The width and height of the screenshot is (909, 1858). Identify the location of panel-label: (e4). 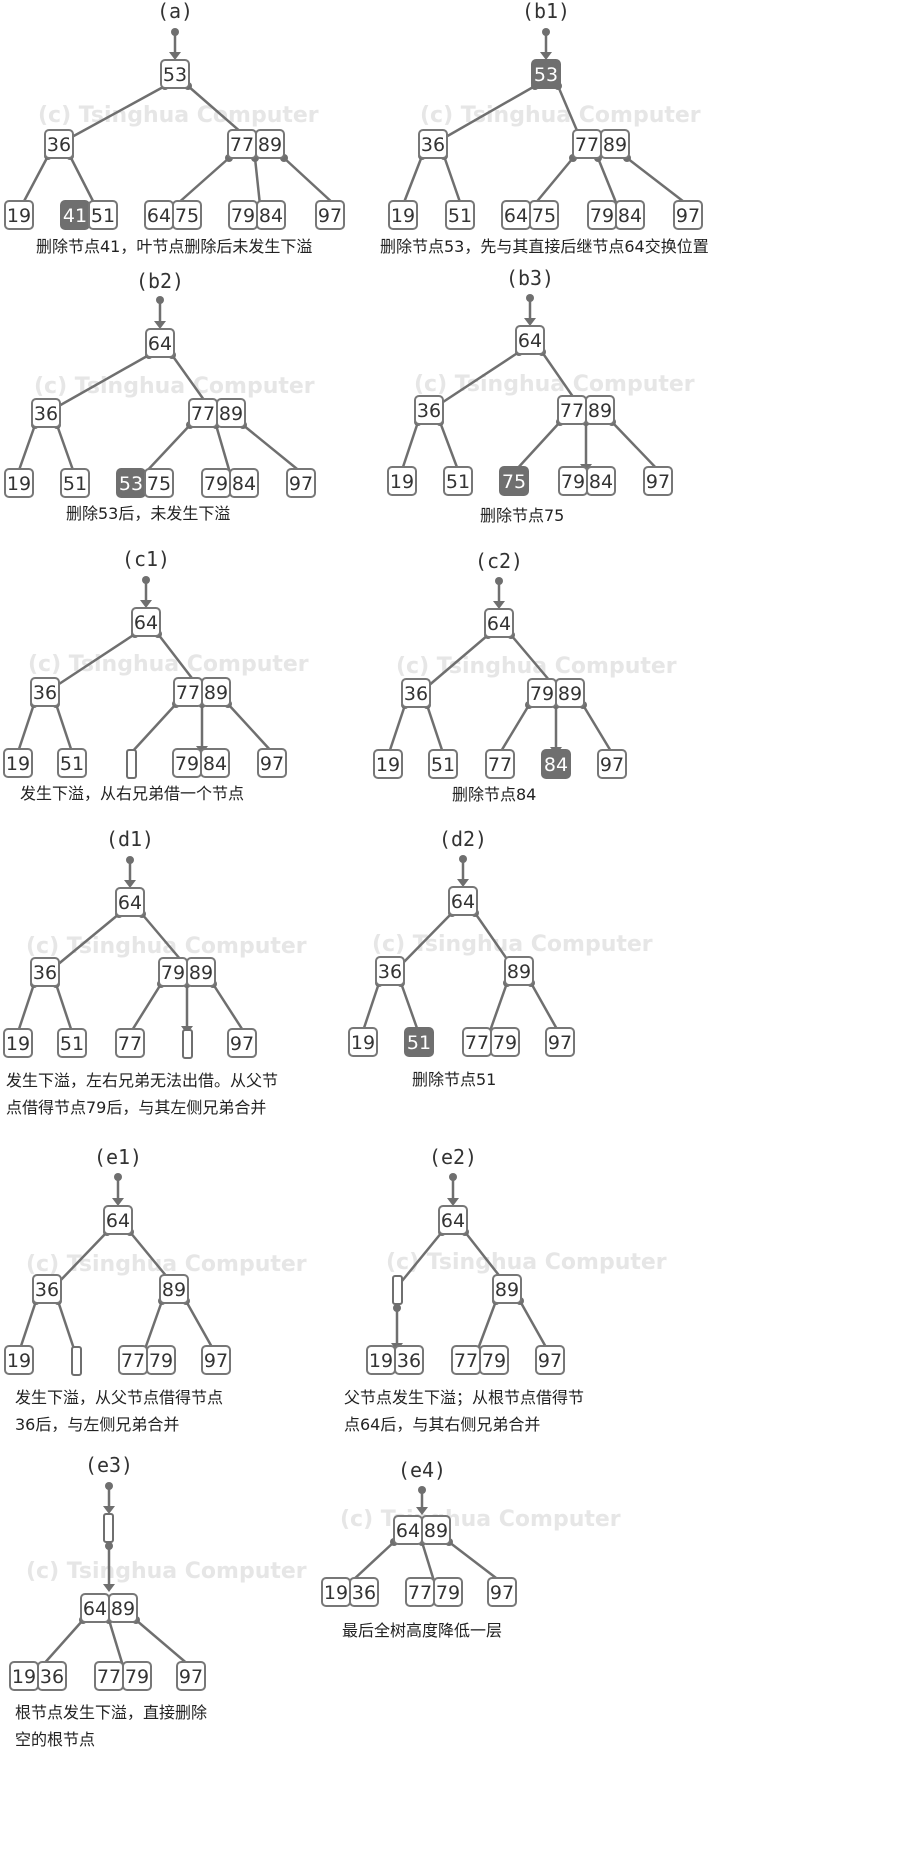
(422, 1470).